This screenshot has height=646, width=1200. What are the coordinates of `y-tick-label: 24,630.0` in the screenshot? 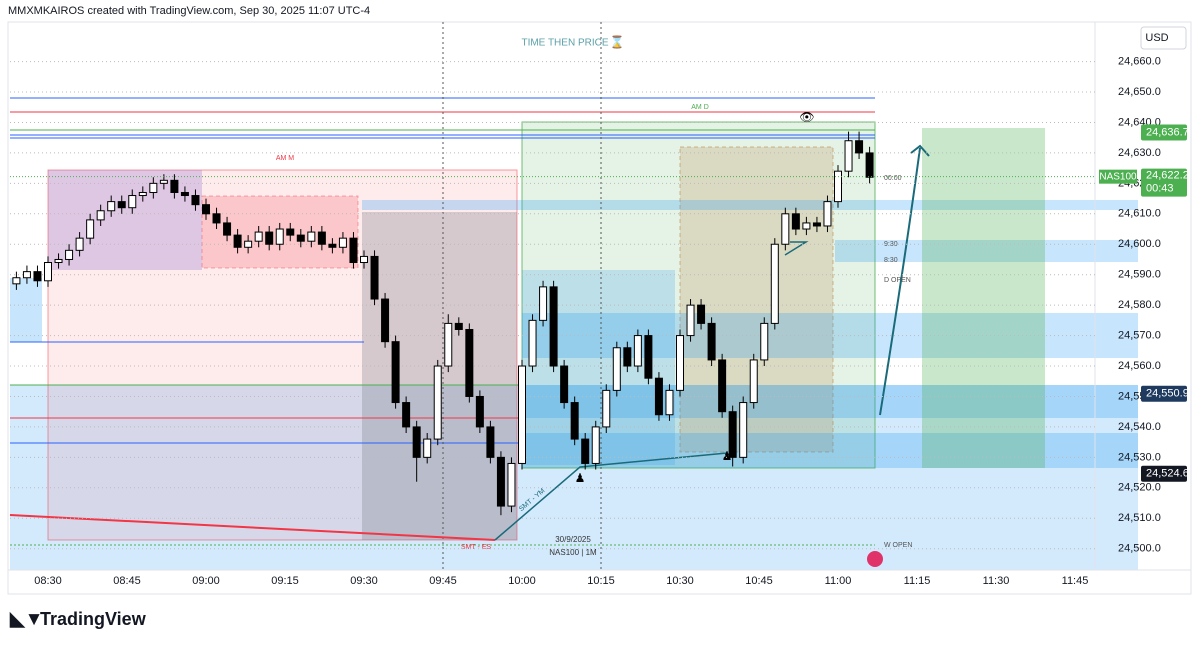 It's located at (1139, 153).